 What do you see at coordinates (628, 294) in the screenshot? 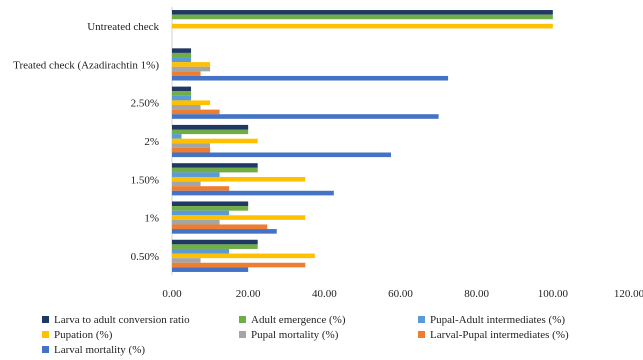
I see `x-tick-label: 120.00` at bounding box center [628, 294].